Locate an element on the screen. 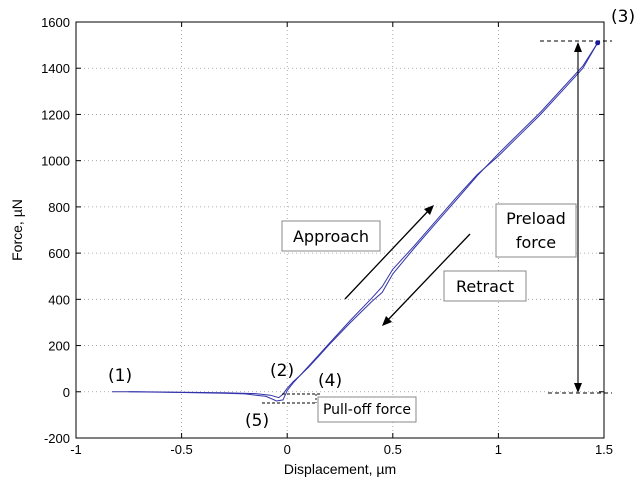 The height and width of the screenshot is (483, 641). retract-arrowhead is located at coordinates (387, 321).